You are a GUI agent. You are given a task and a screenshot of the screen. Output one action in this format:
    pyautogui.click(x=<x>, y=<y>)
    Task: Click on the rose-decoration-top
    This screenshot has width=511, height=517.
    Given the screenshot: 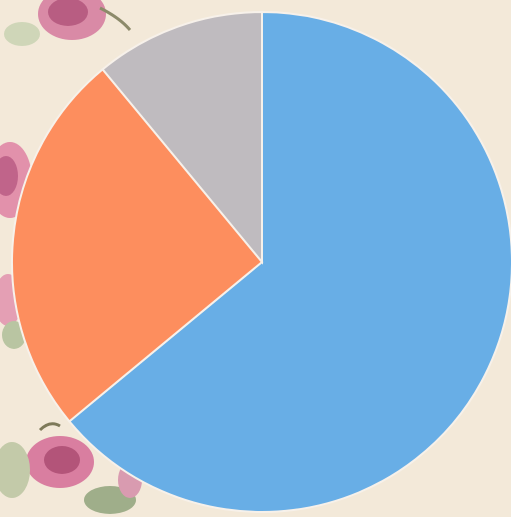 What is the action you would take?
    pyautogui.click(x=68, y=23)
    